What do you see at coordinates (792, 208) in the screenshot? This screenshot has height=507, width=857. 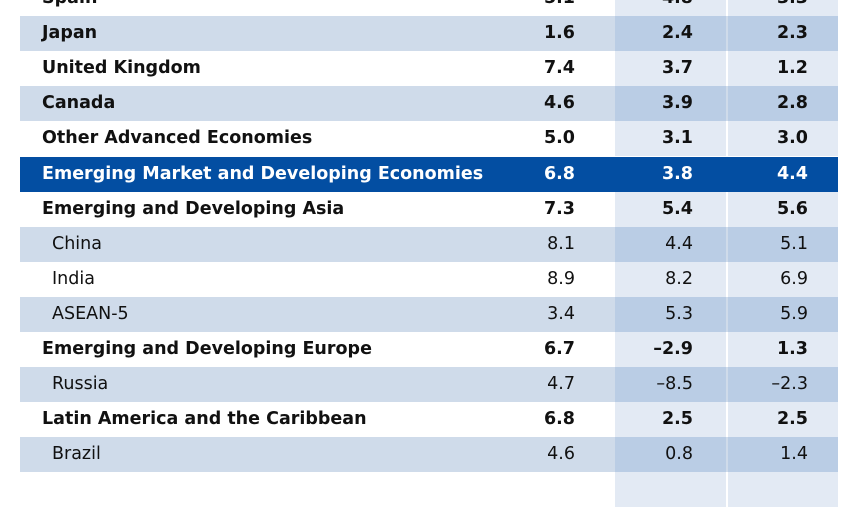 I see `cell-value: 5.6` at bounding box center [792, 208].